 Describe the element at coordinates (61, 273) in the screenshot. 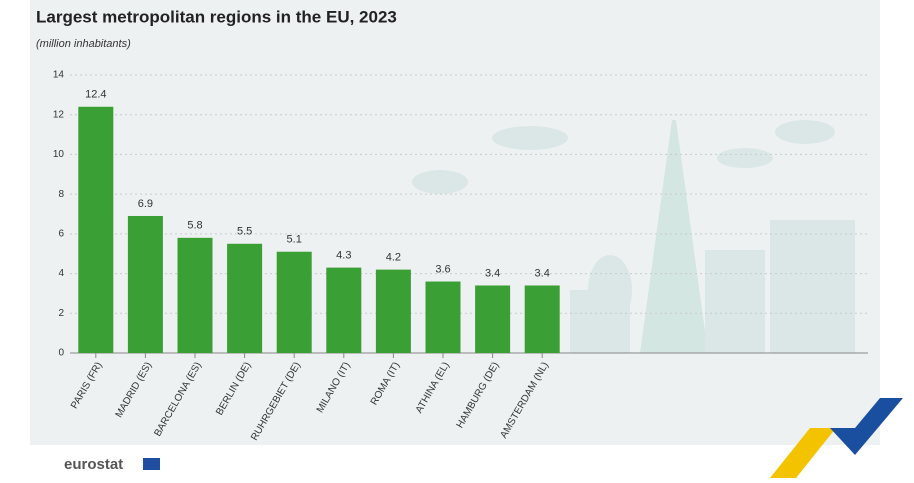

I see `y-tick-label: 4` at that location.